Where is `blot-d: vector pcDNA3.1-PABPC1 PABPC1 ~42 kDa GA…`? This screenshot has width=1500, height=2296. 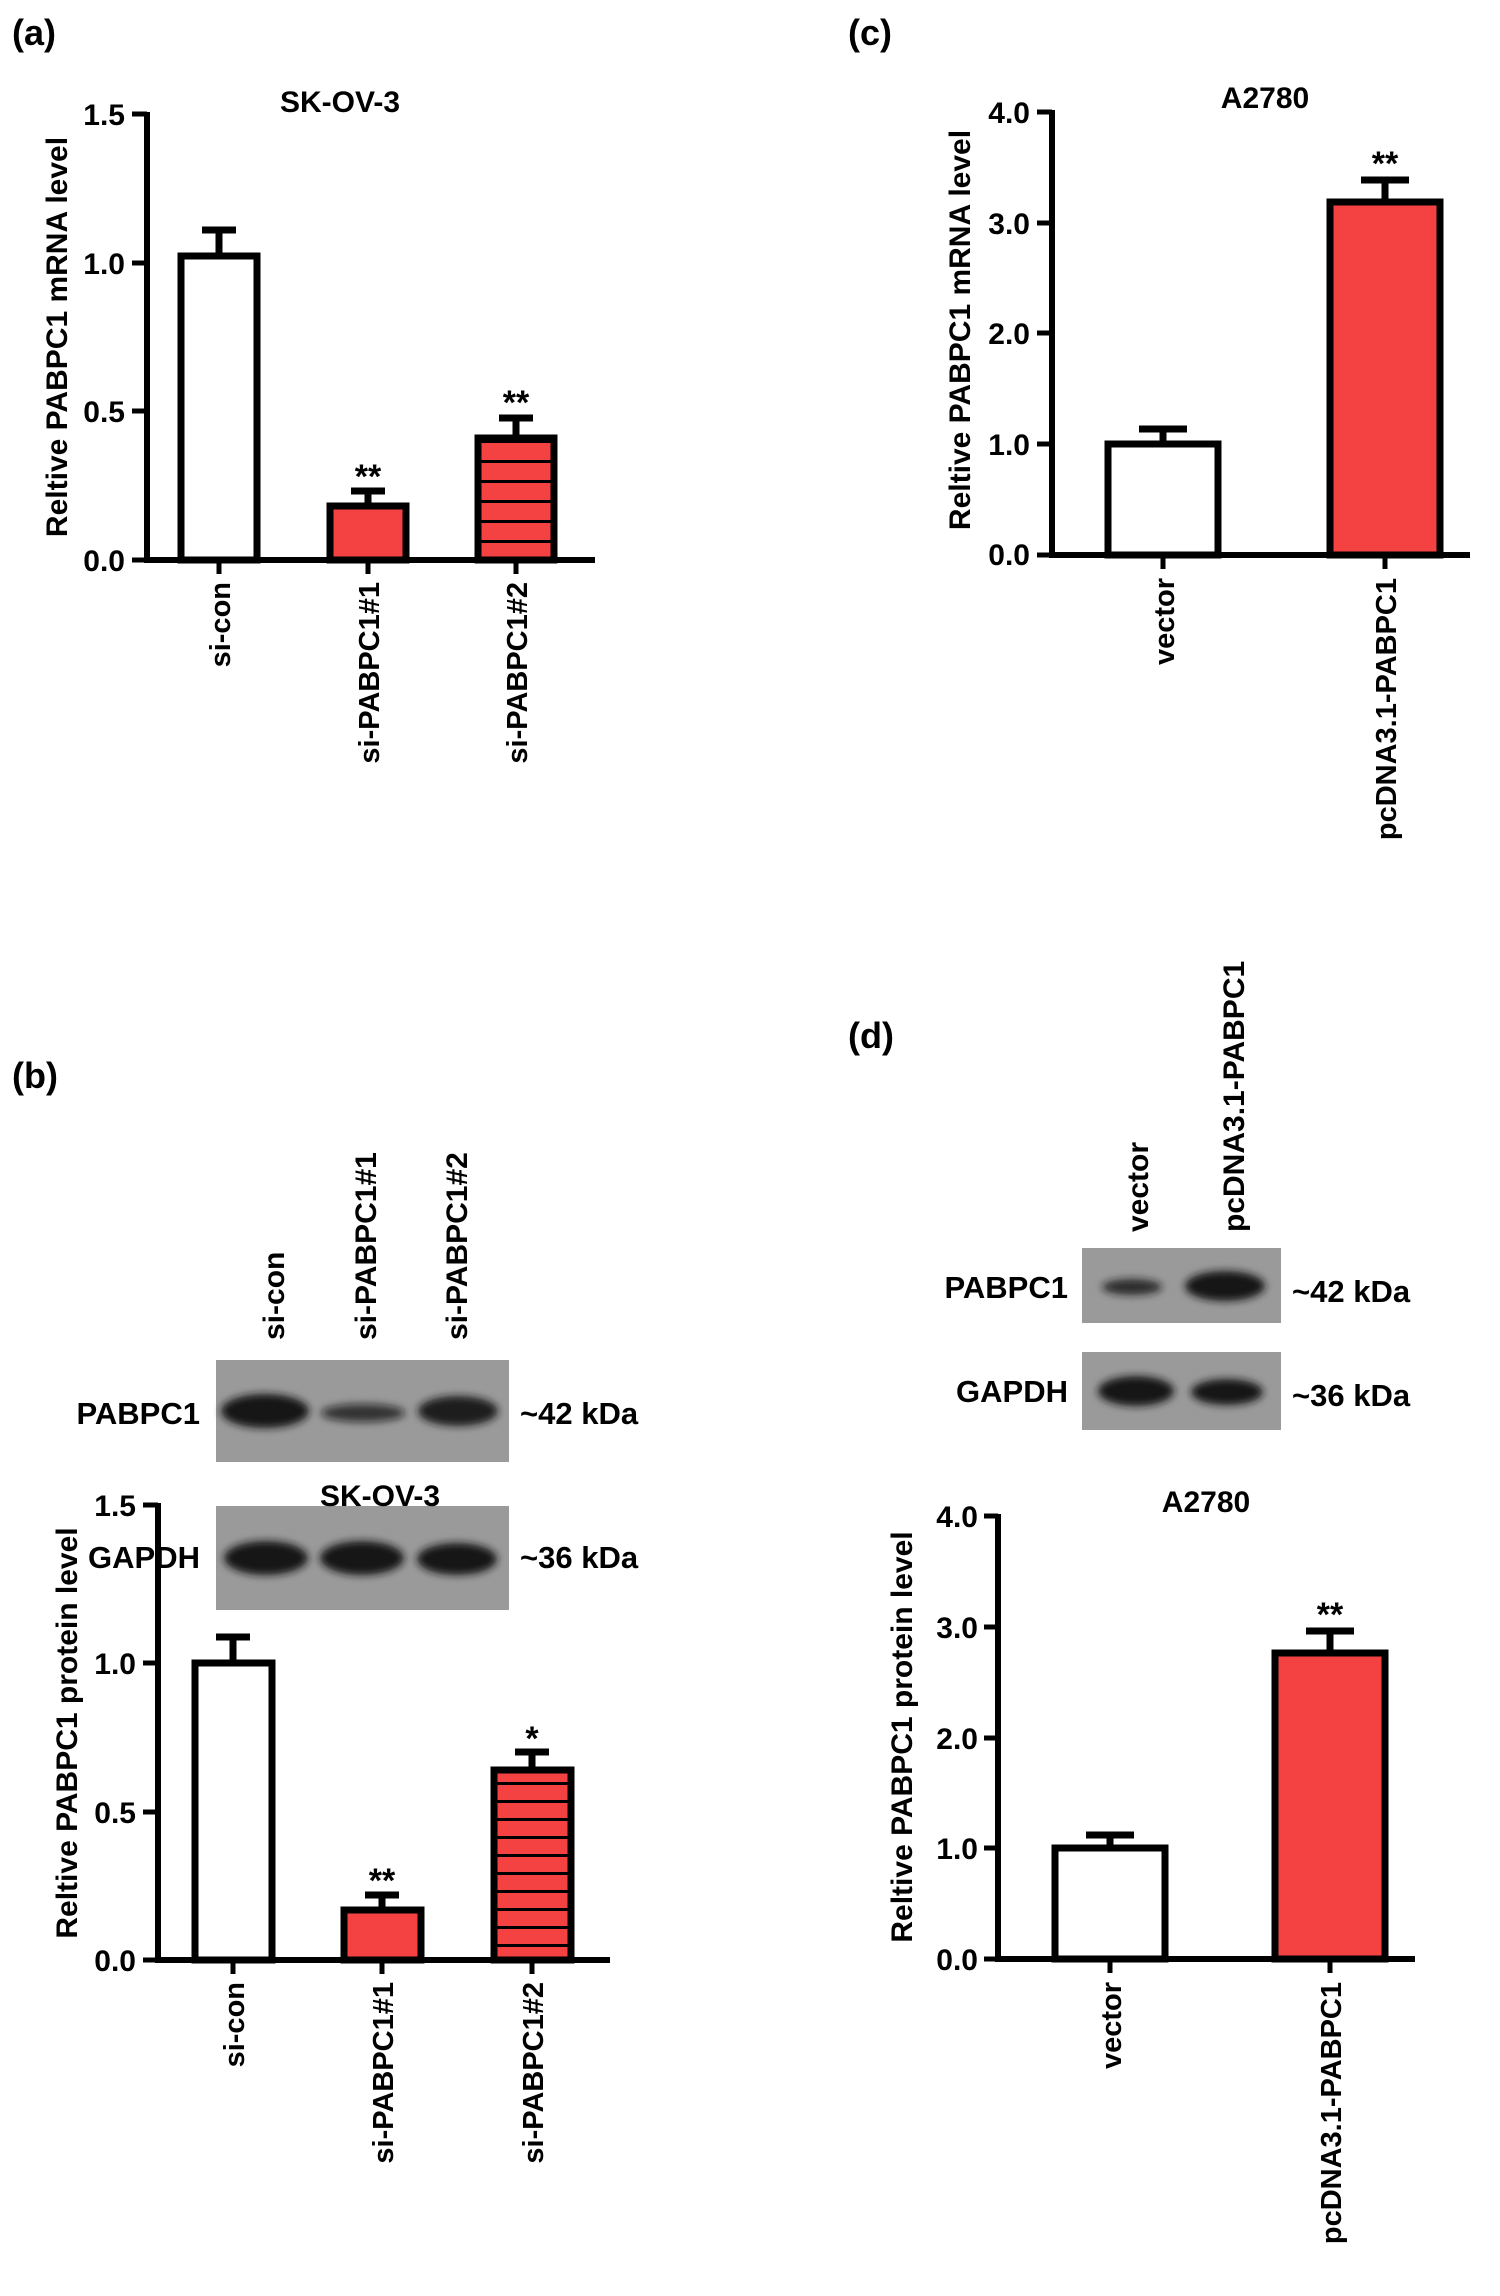
blot-d: vector pcDNA3.1-PABPC1 PABPC1 ~42 kDa GA… is located at coordinates (1178, 1195).